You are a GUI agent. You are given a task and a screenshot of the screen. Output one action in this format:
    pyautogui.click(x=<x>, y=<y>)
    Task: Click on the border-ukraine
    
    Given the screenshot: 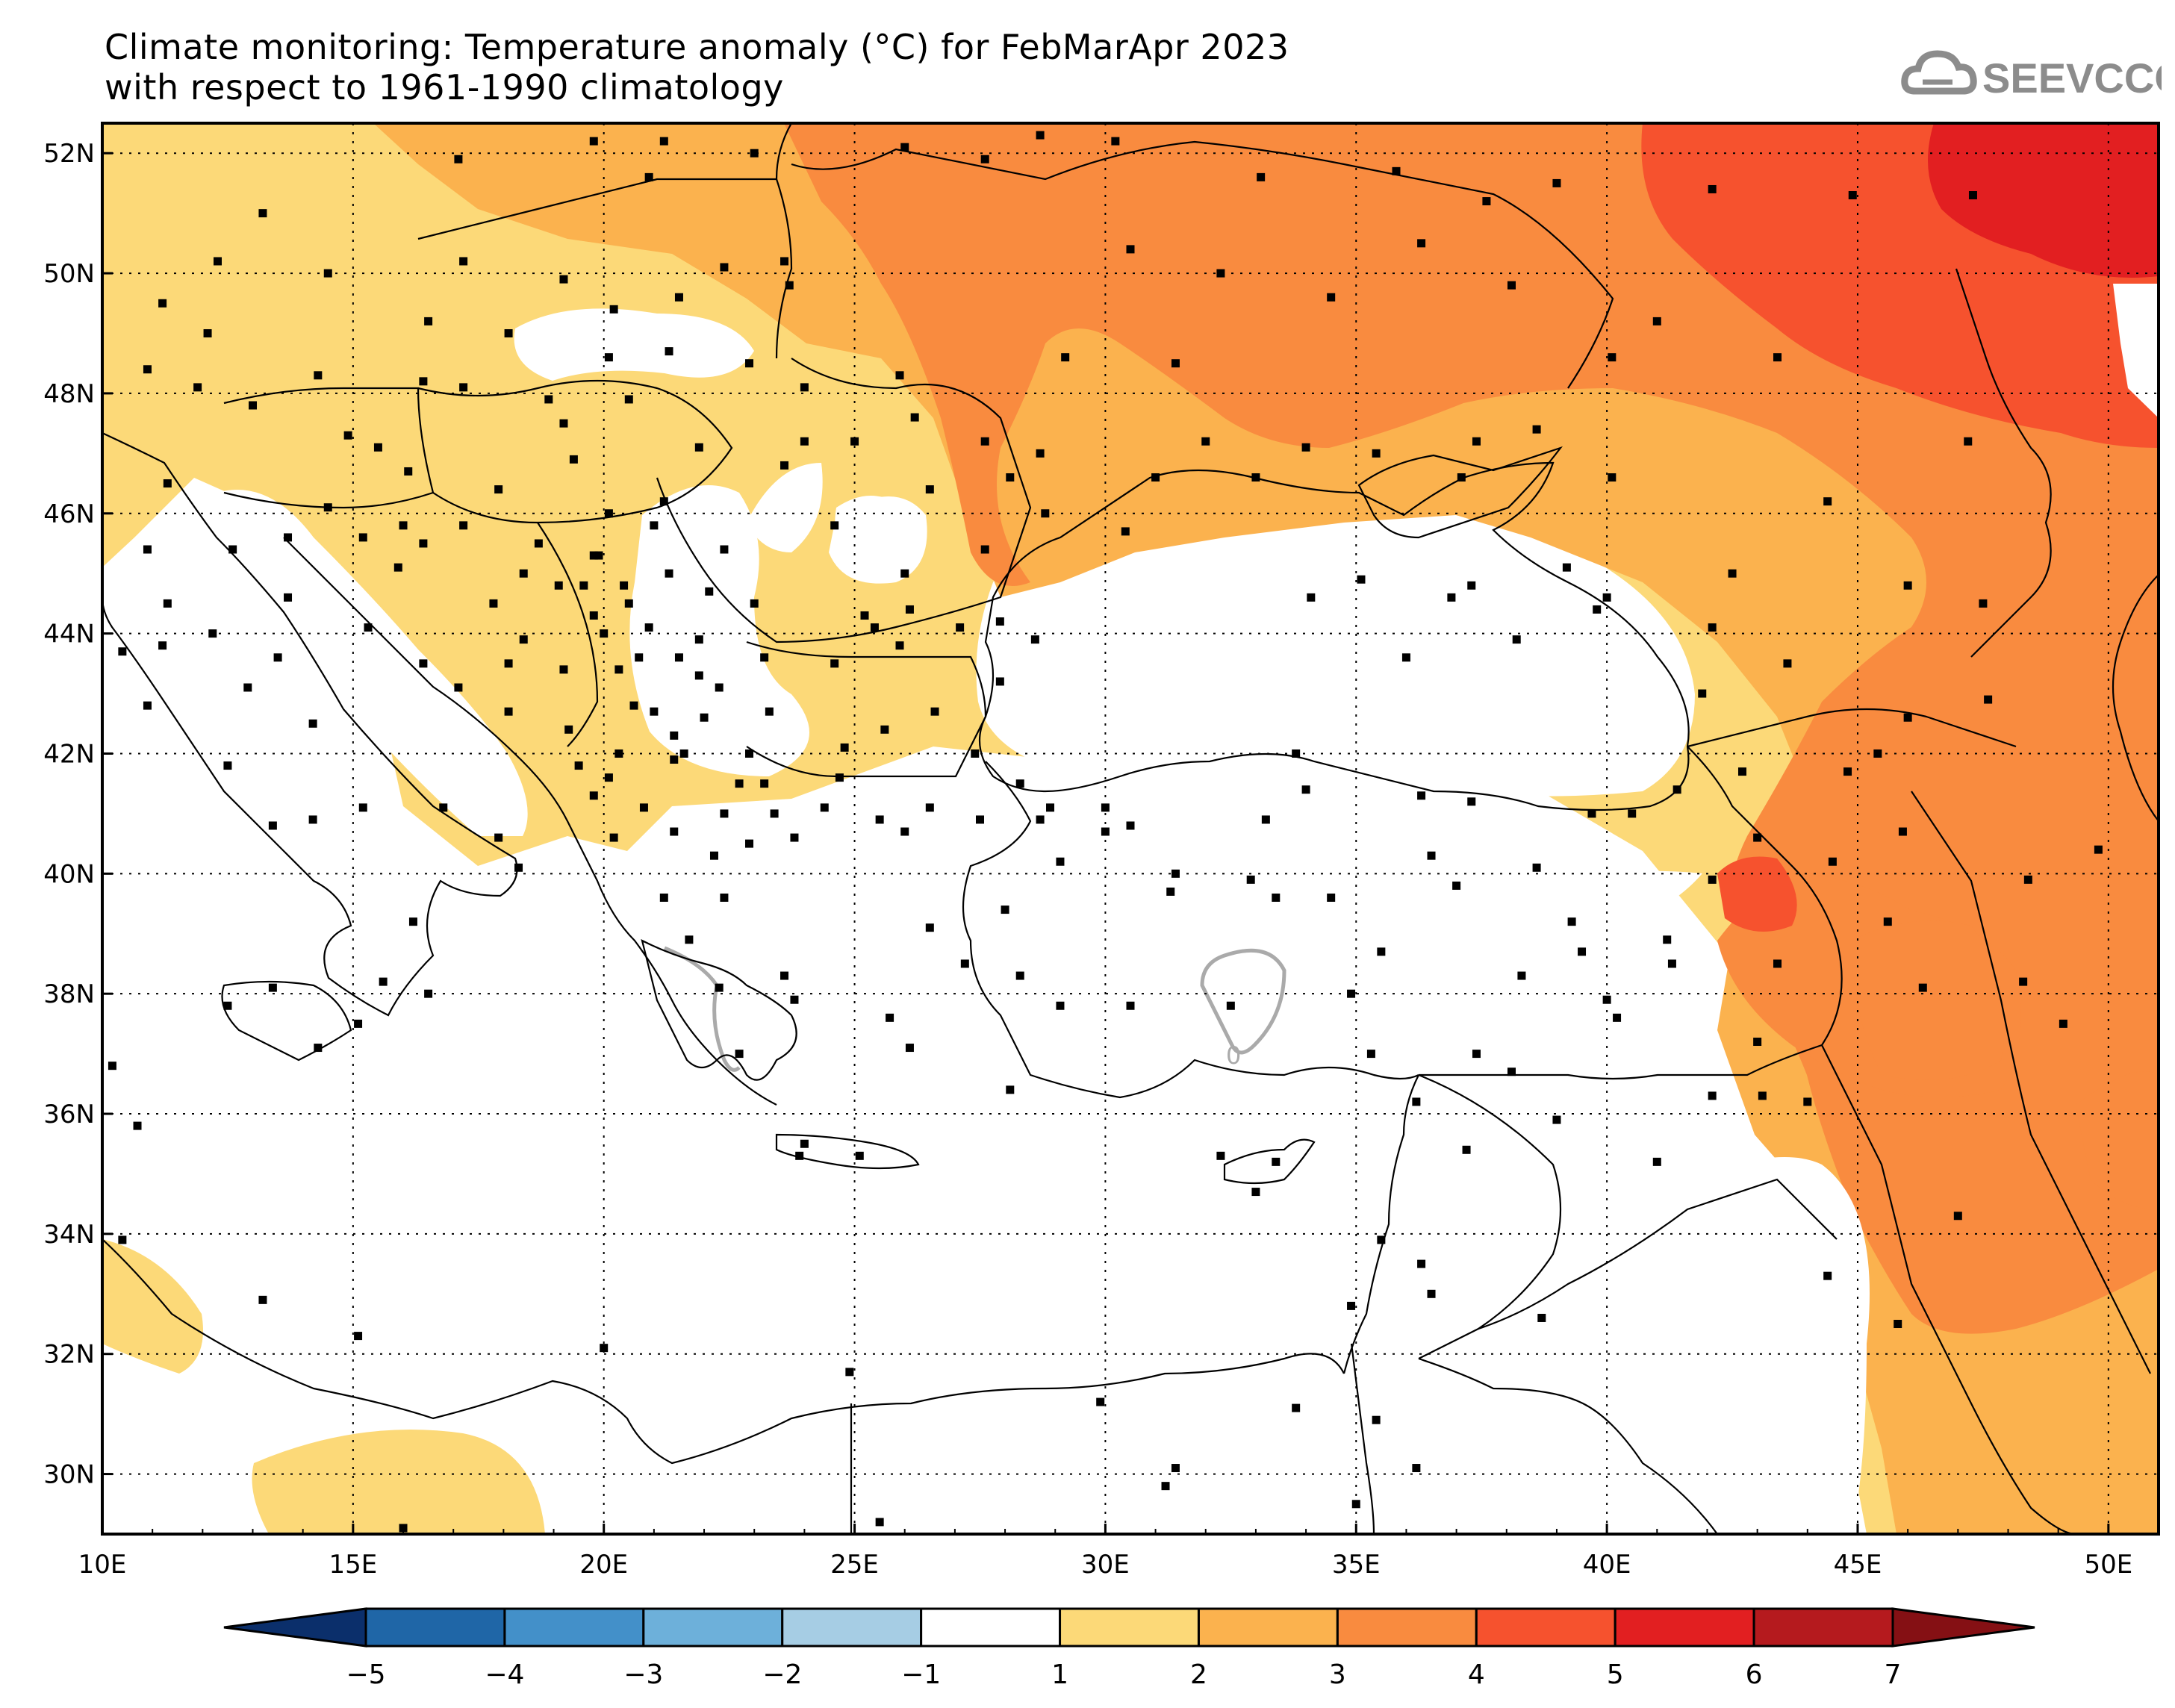 What is the action you would take?
    pyautogui.click(x=1202, y=264)
    